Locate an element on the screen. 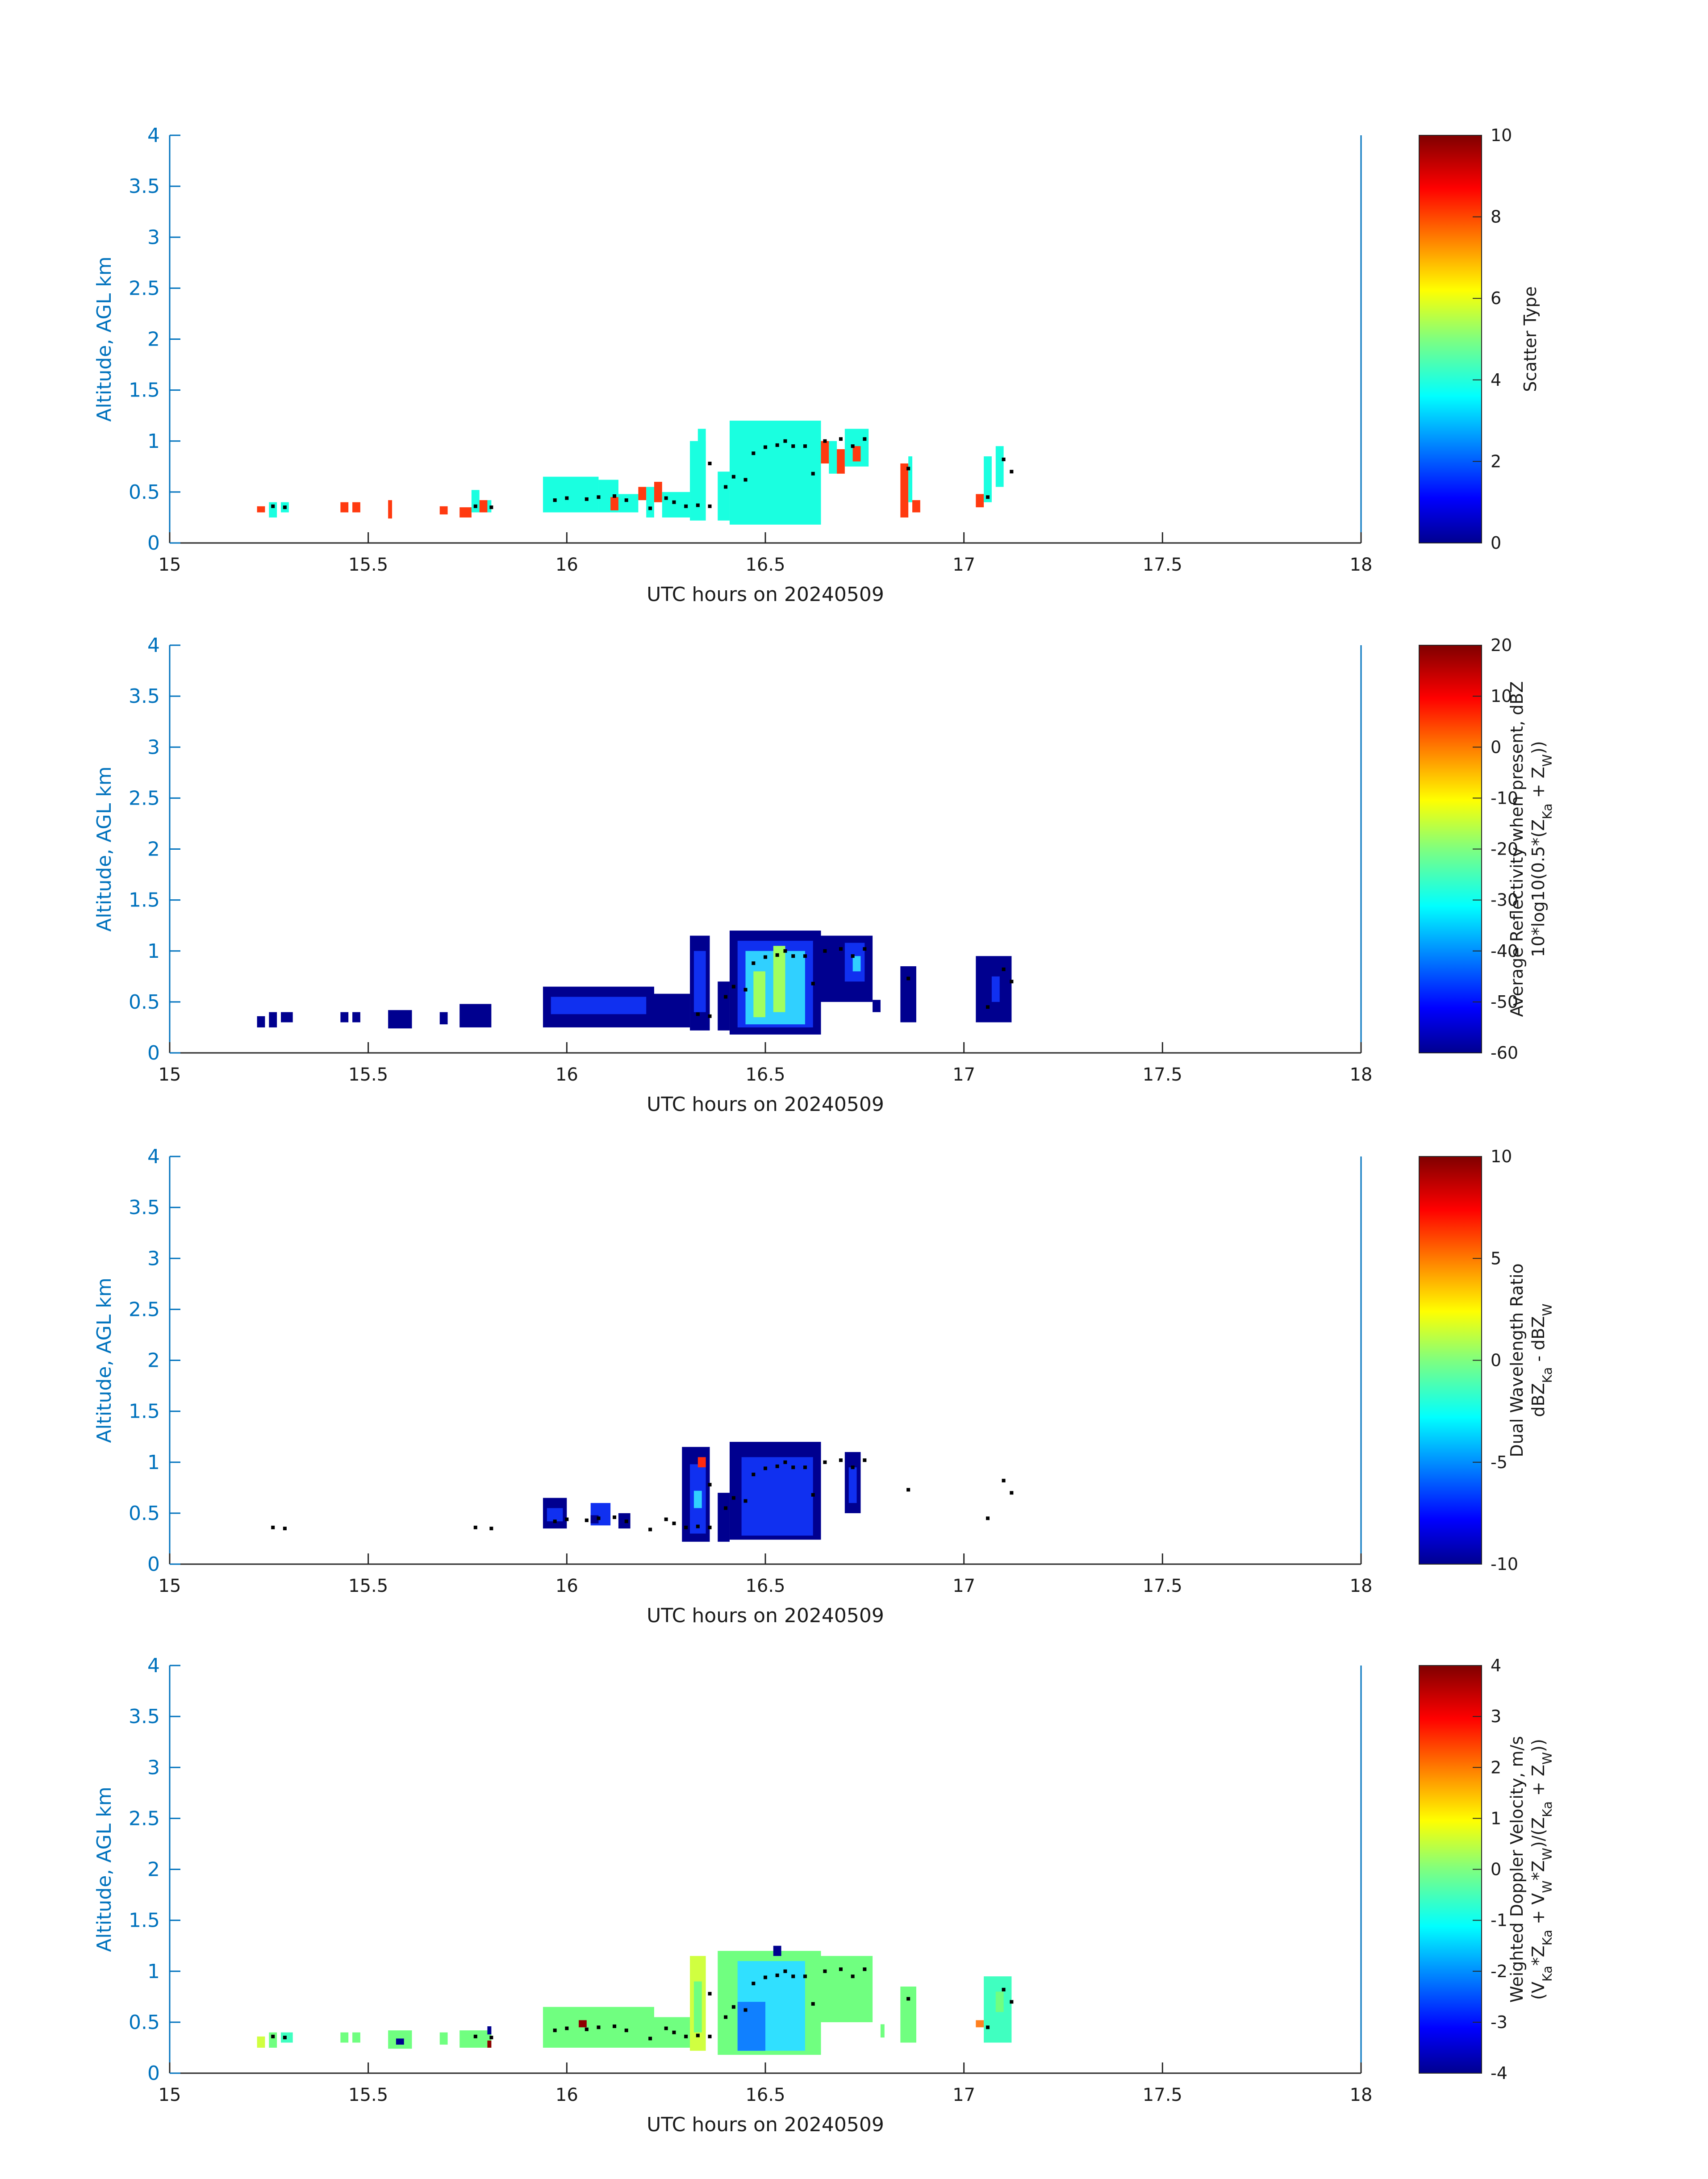  y-axis-label: Altitude, AGL km is located at coordinates (104, 1869).